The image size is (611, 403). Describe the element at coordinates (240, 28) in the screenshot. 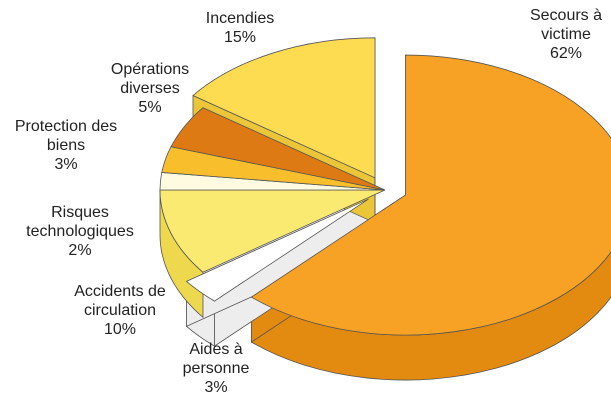

I see `slice-label-incendies: Incendies 15%` at that location.